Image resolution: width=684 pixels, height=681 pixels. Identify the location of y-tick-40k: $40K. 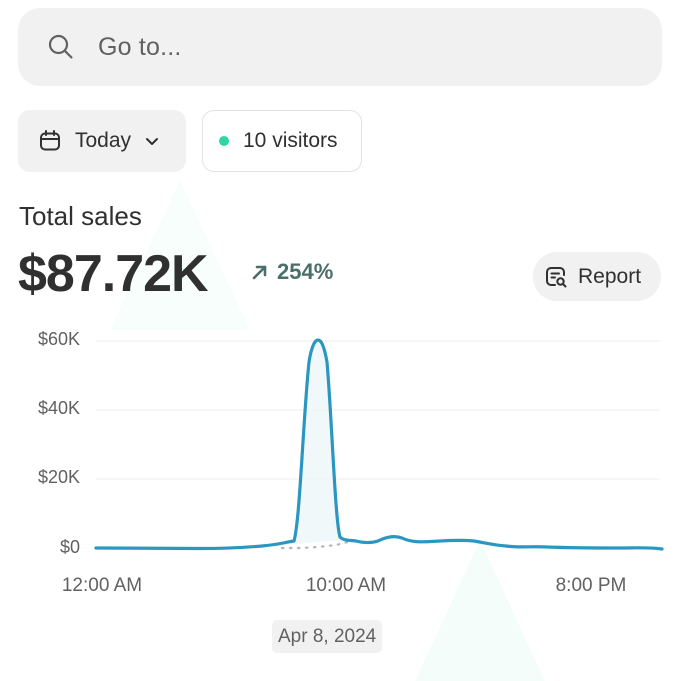
(58, 408).